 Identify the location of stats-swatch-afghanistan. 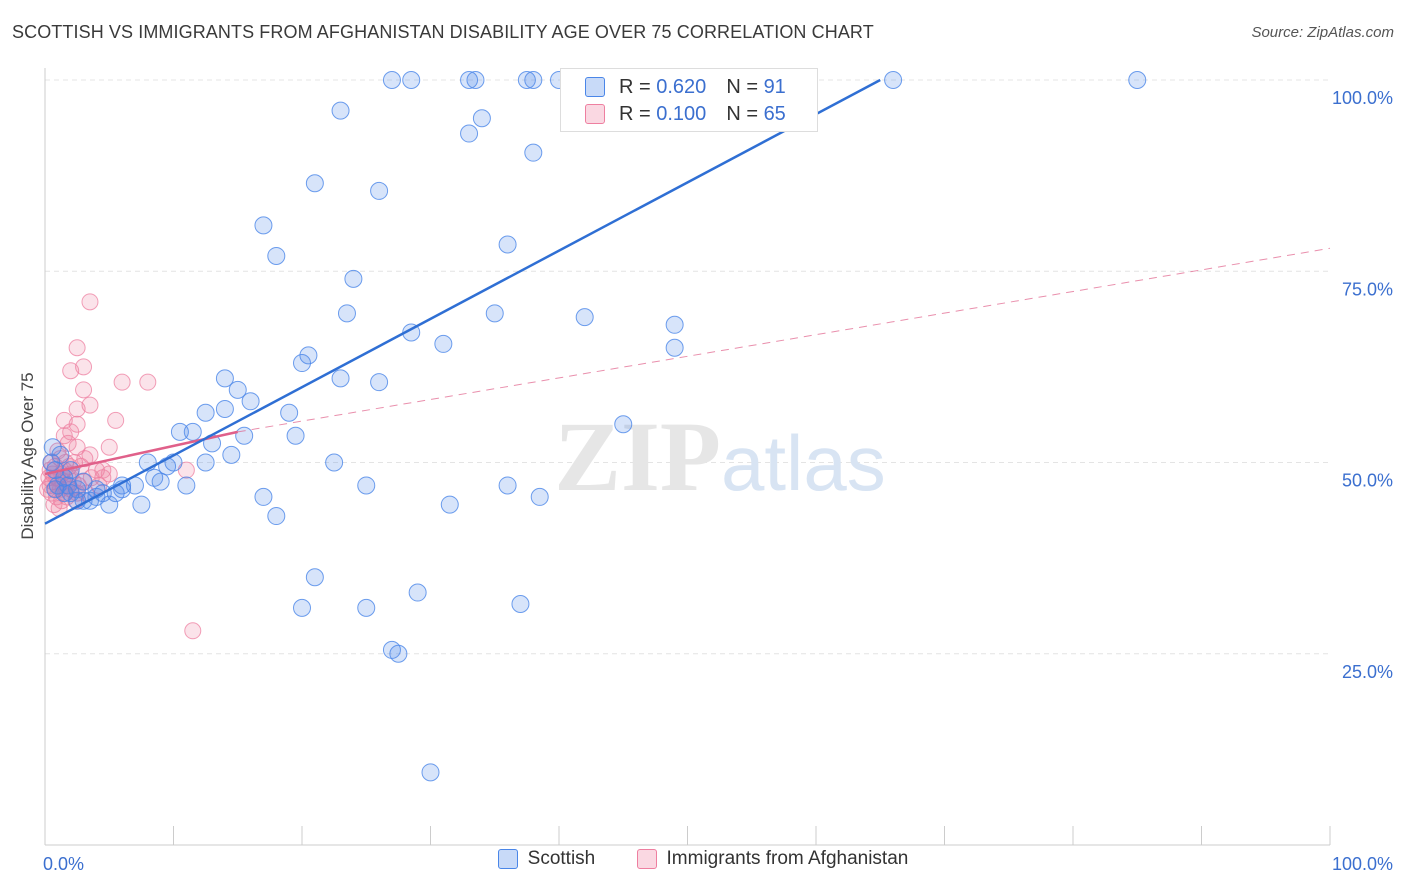
(595, 114).